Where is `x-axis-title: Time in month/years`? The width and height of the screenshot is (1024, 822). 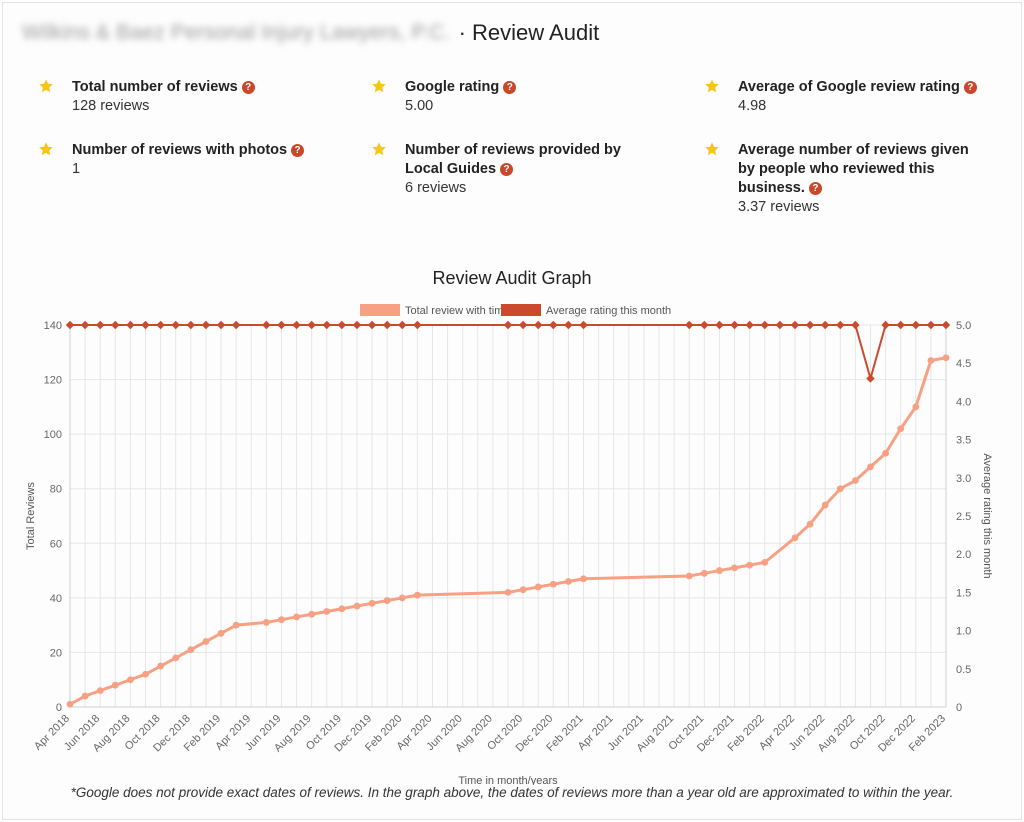 x-axis-title: Time in month/years is located at coordinates (508, 780).